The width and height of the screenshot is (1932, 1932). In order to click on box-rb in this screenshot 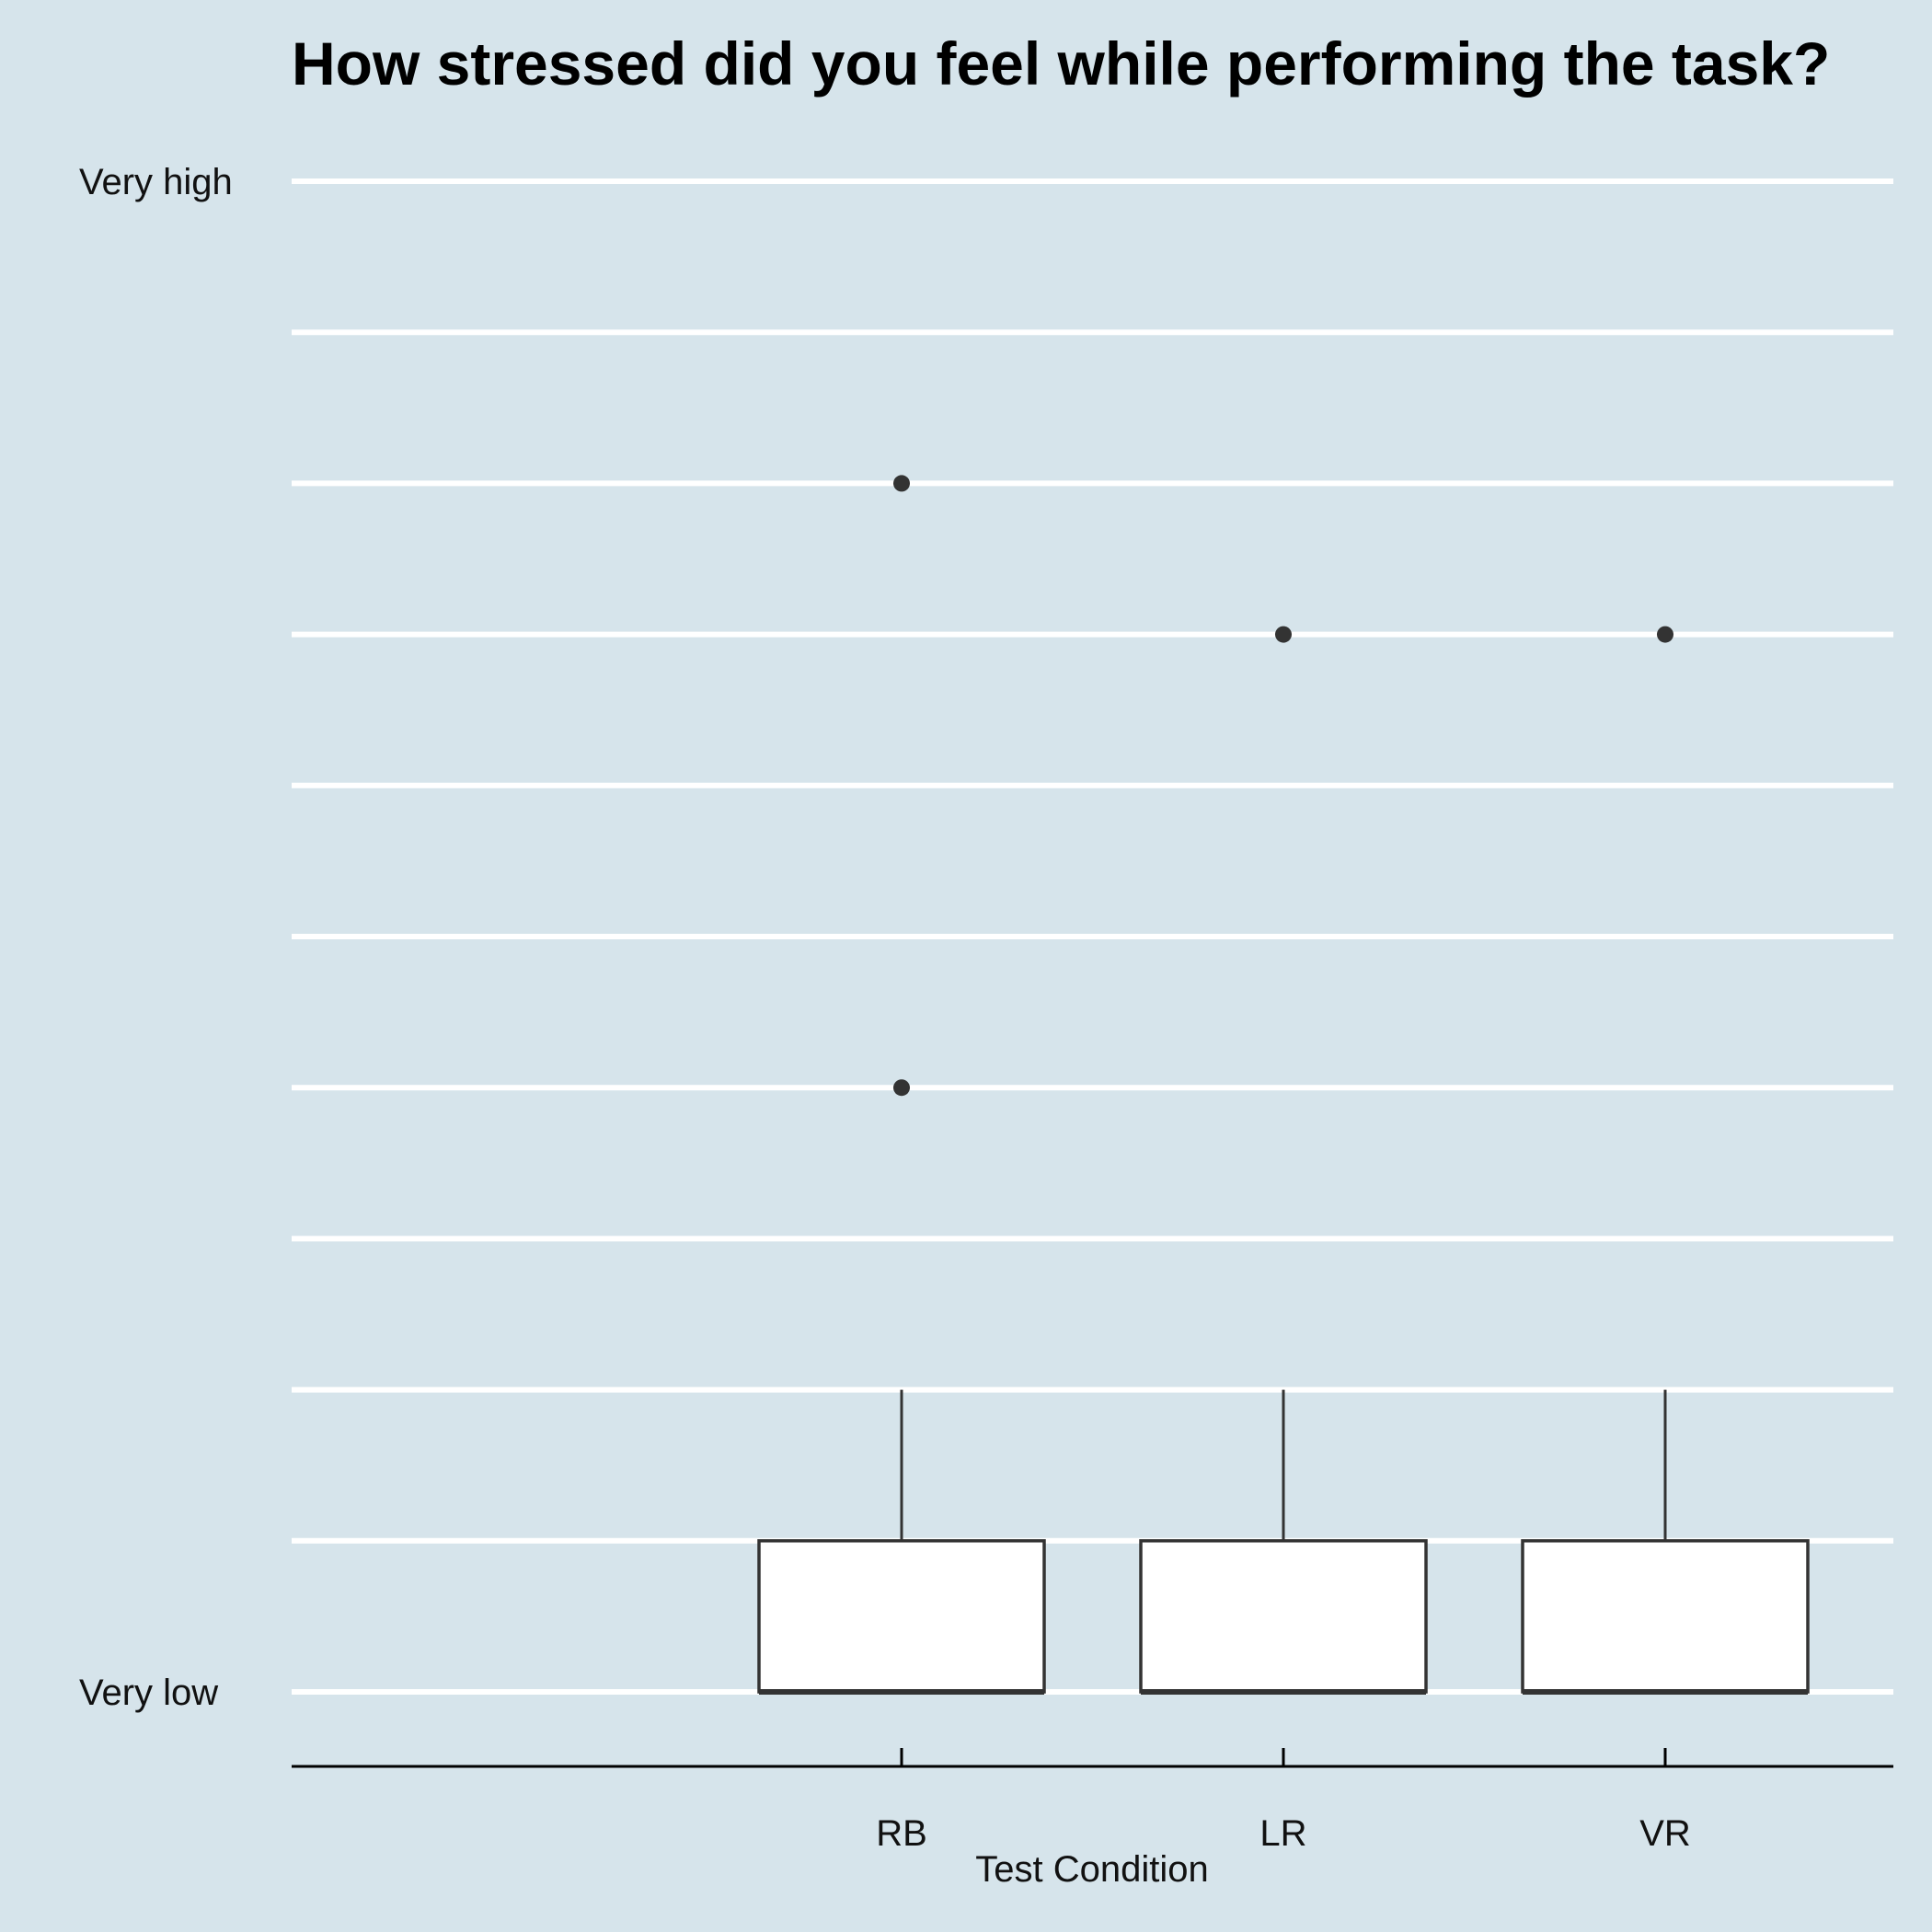, I will do `click(901, 1616)`.